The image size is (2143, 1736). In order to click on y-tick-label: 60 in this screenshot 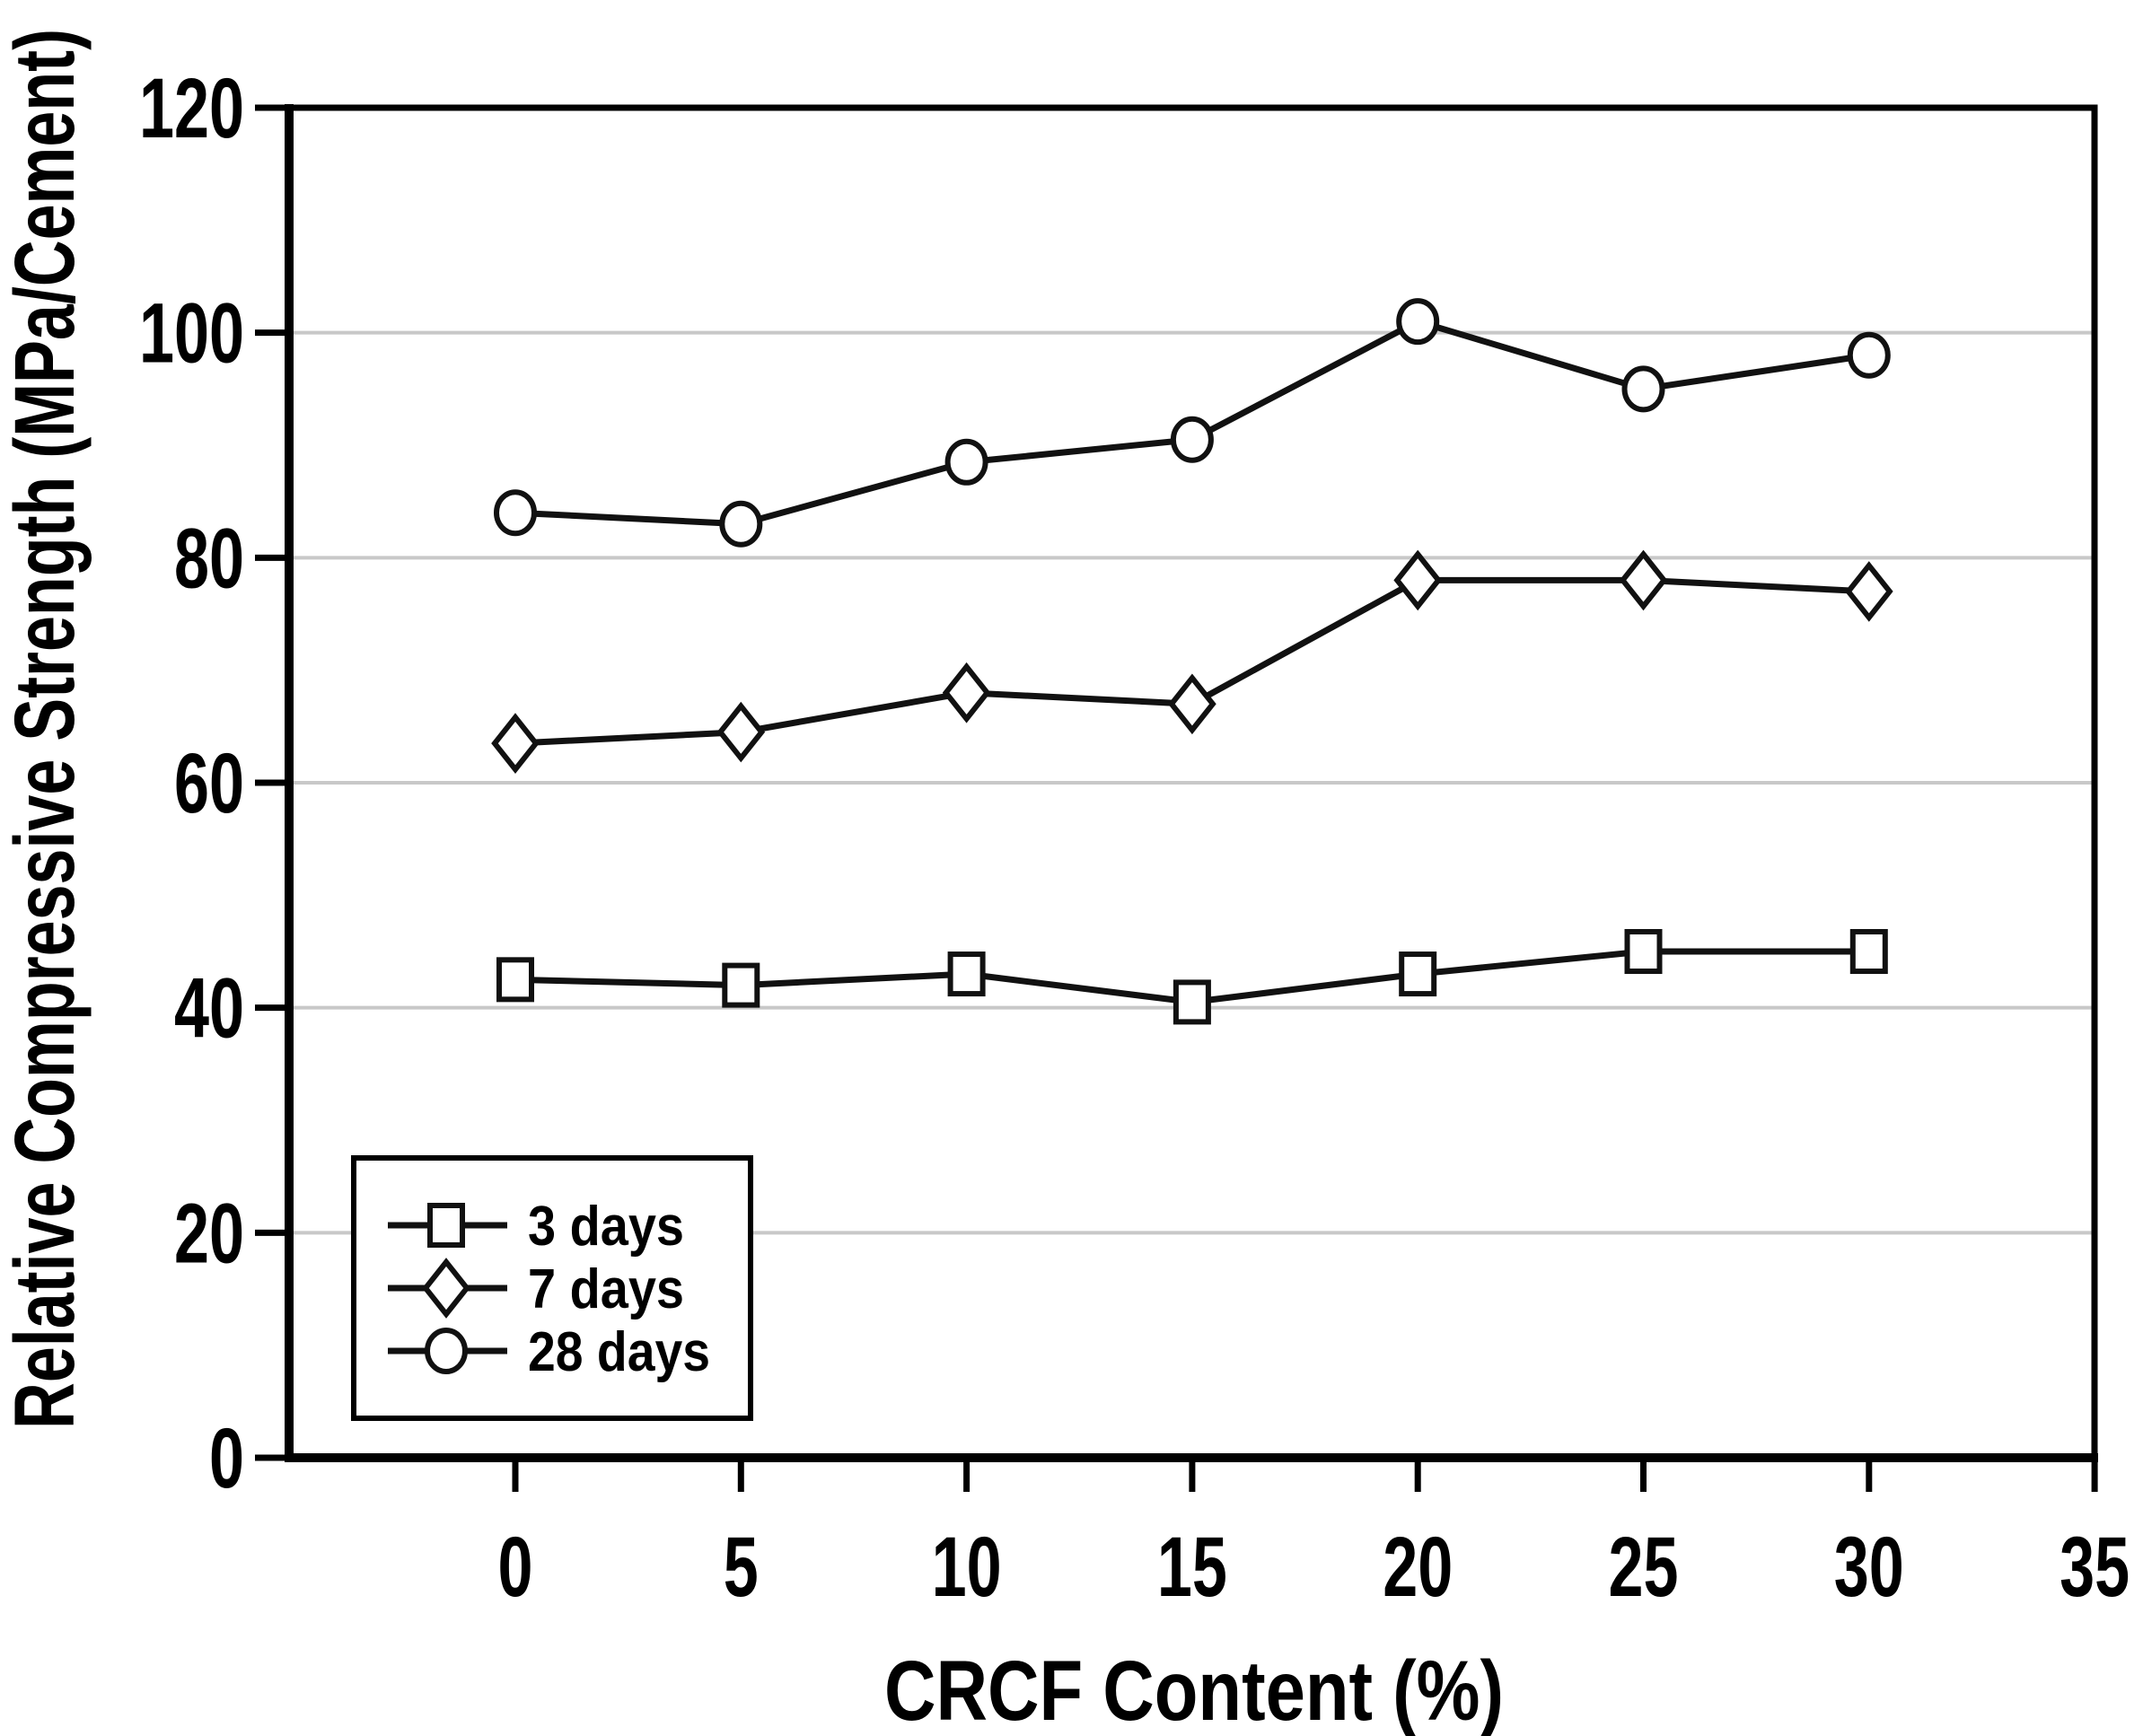, I will do `click(209, 784)`.